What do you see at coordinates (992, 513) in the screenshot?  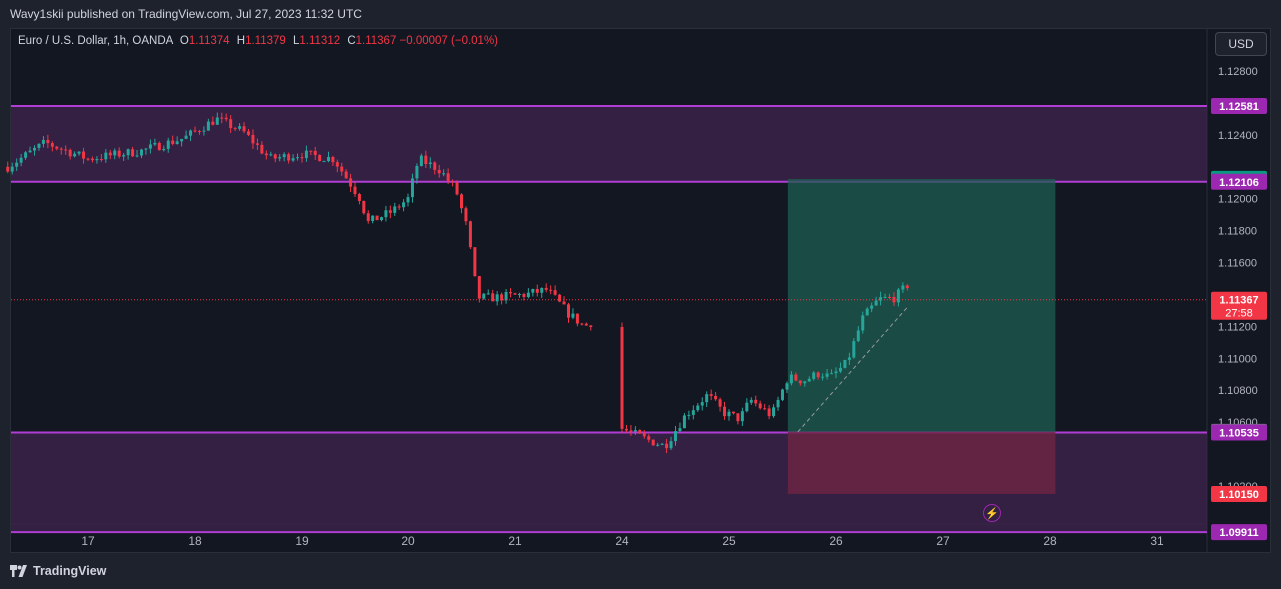 I see `flash-icon: ⚡` at bounding box center [992, 513].